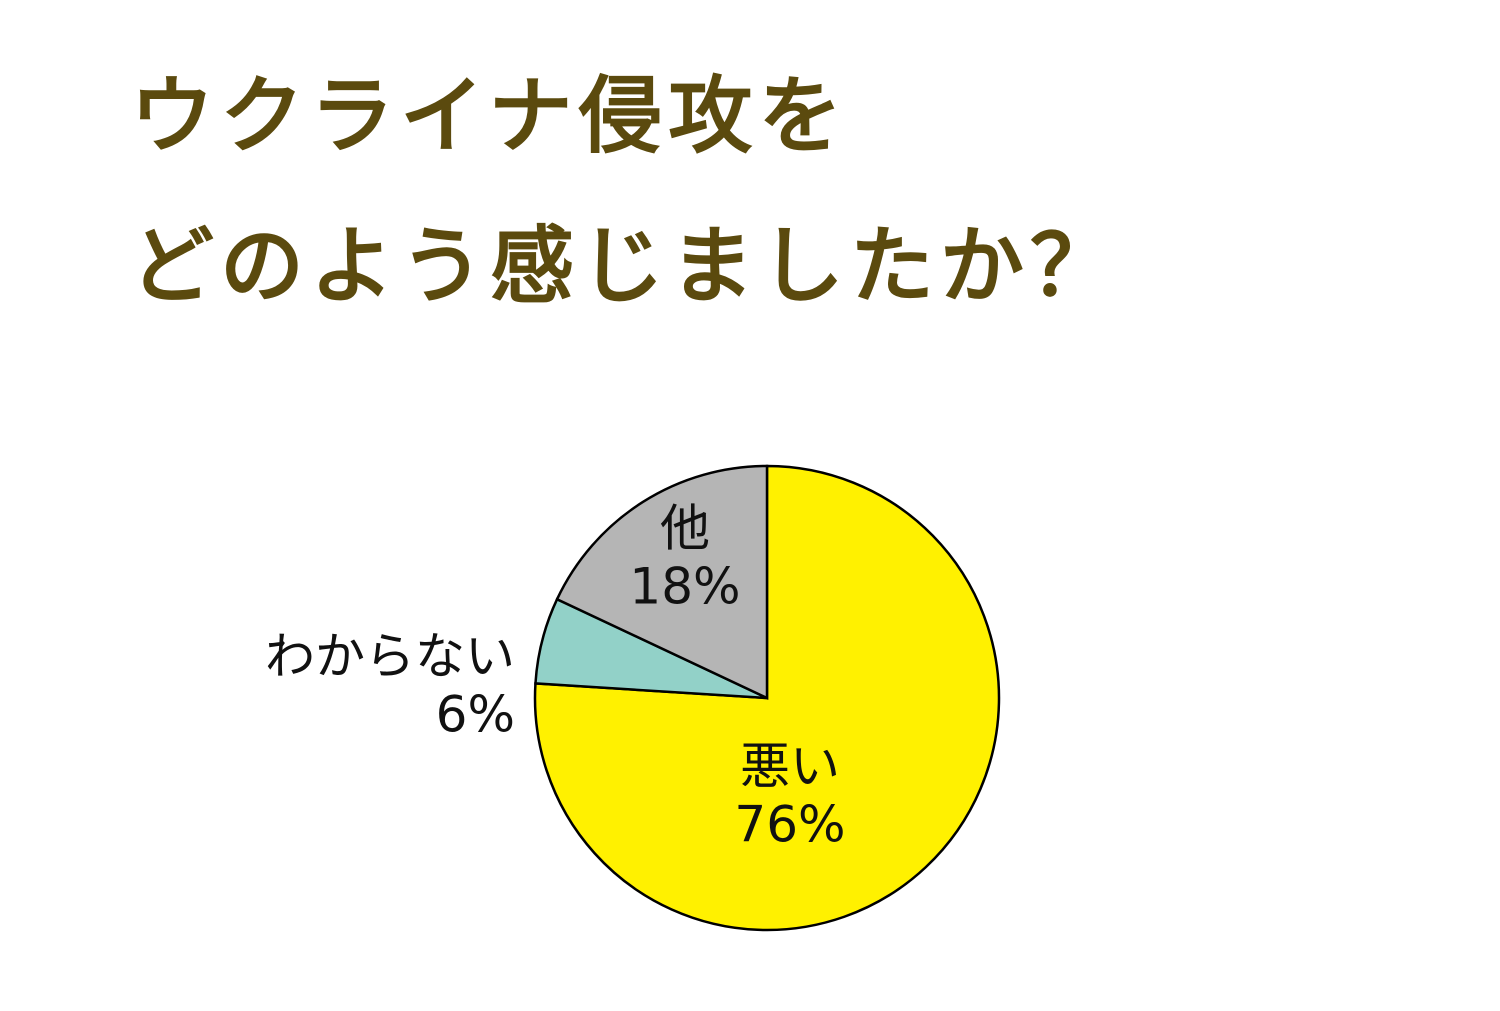 The height and width of the screenshot is (1011, 1500). I want to click on value-label: 18%, so click(684, 587).